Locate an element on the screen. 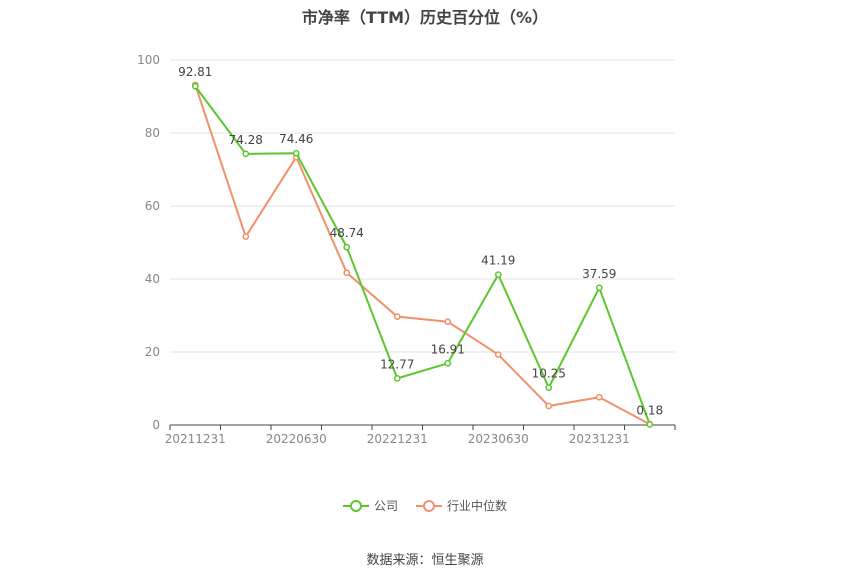 The image size is (850, 574). x-tick-label: 20221231 is located at coordinates (397, 439).